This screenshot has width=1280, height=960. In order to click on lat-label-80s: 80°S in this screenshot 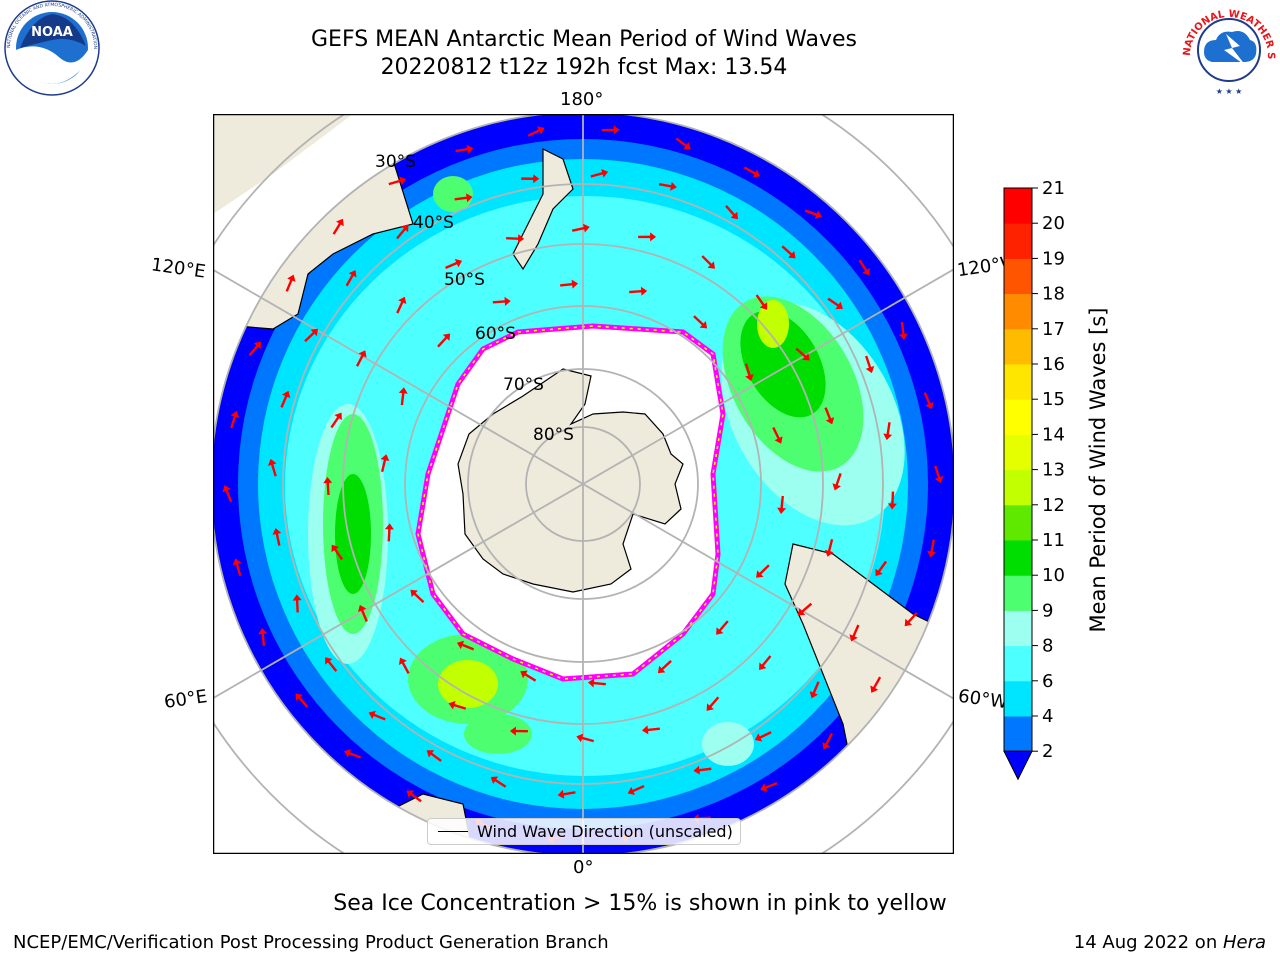, I will do `click(553, 435)`.